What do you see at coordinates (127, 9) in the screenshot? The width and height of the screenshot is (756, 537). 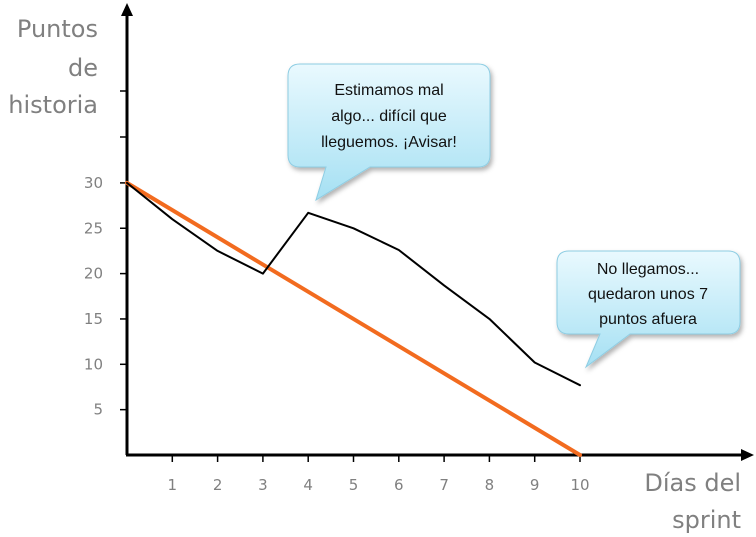 I see `y-axis-arrowhead` at bounding box center [127, 9].